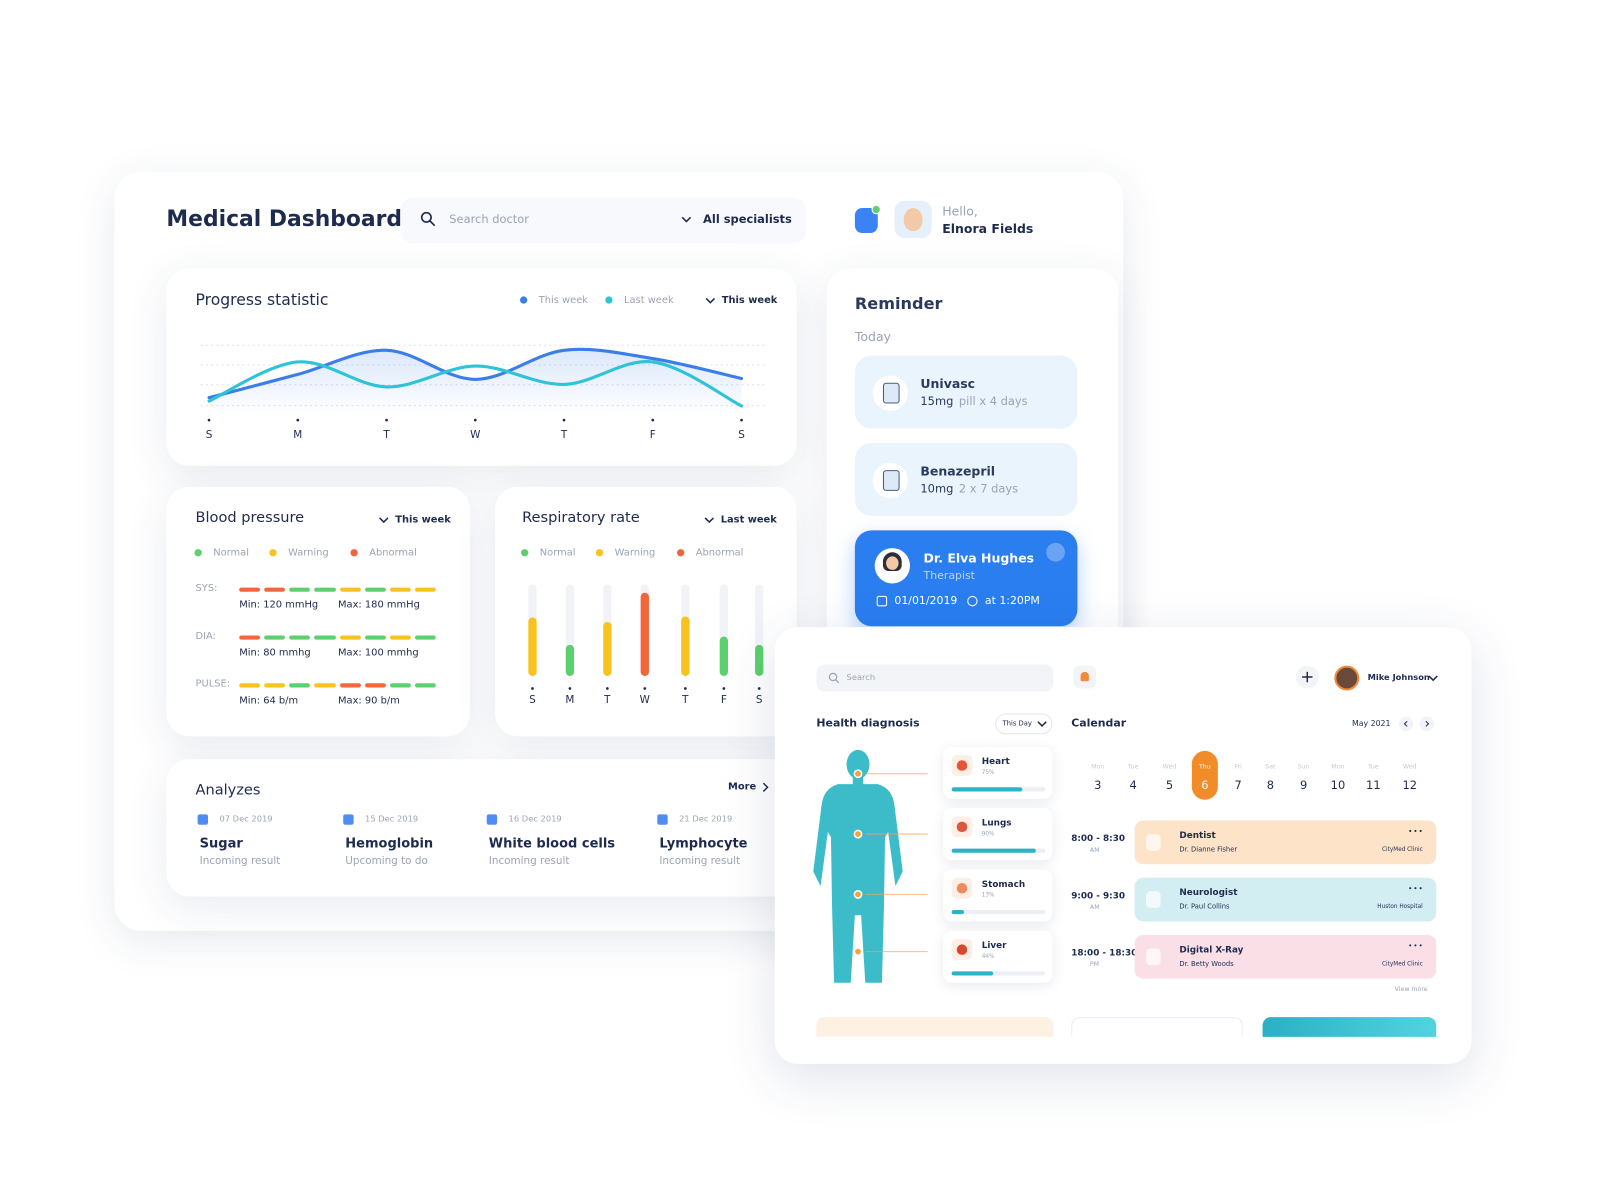 This screenshot has height=1200, width=1620. I want to click on respiratory-chart, so click(646, 637).